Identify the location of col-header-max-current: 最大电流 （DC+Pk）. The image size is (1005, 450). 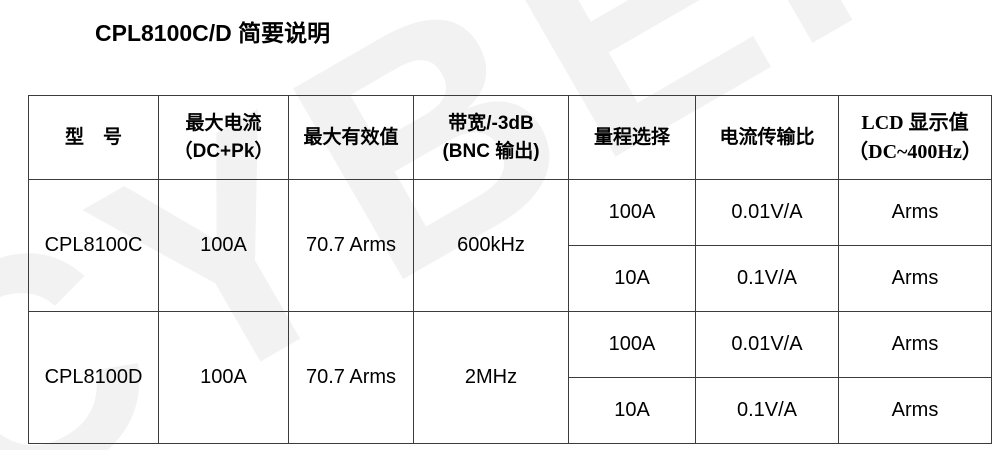
(223, 137).